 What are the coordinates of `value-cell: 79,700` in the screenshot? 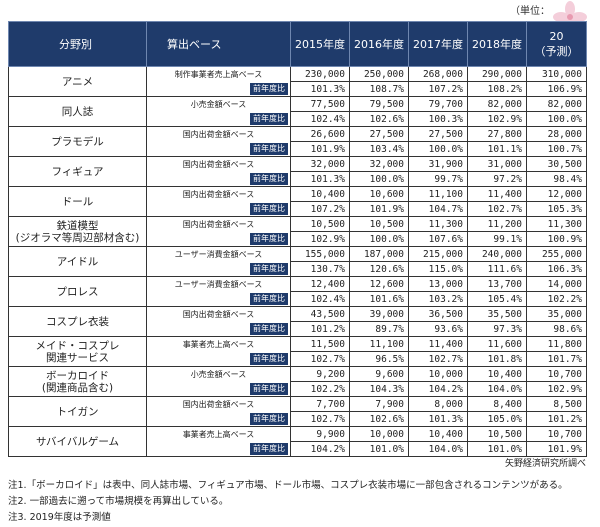 It's located at (438, 104).